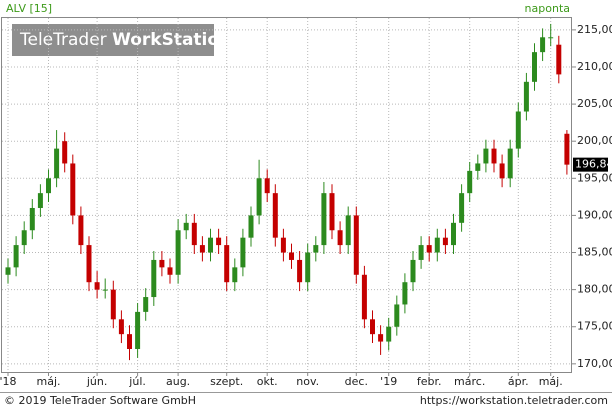 This screenshot has width=612, height=409. I want to click on x-tick-label: jún., so click(97, 381).